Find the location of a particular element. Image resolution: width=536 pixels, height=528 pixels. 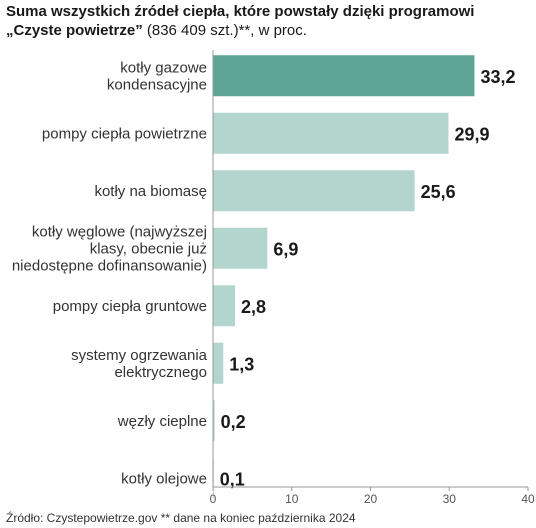

category-label: kondensacyjne is located at coordinates (157, 84).